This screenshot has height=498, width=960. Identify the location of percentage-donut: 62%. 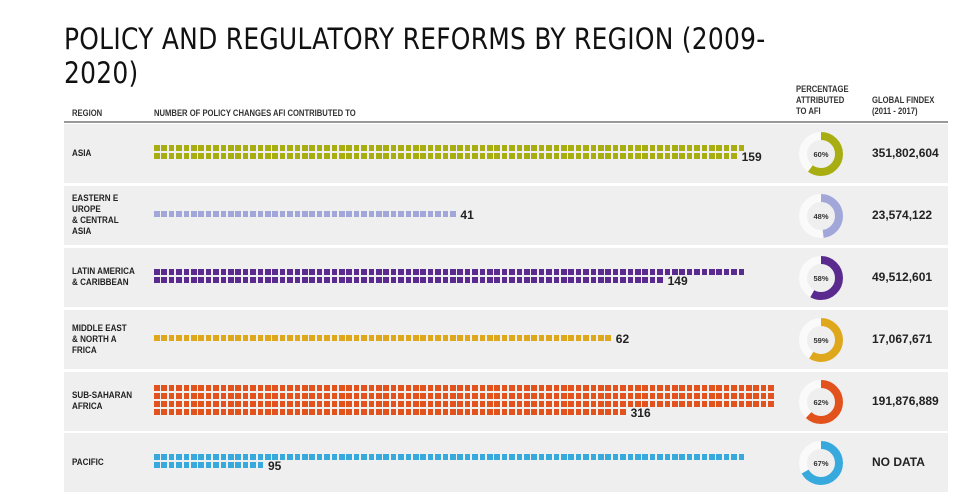
(821, 402).